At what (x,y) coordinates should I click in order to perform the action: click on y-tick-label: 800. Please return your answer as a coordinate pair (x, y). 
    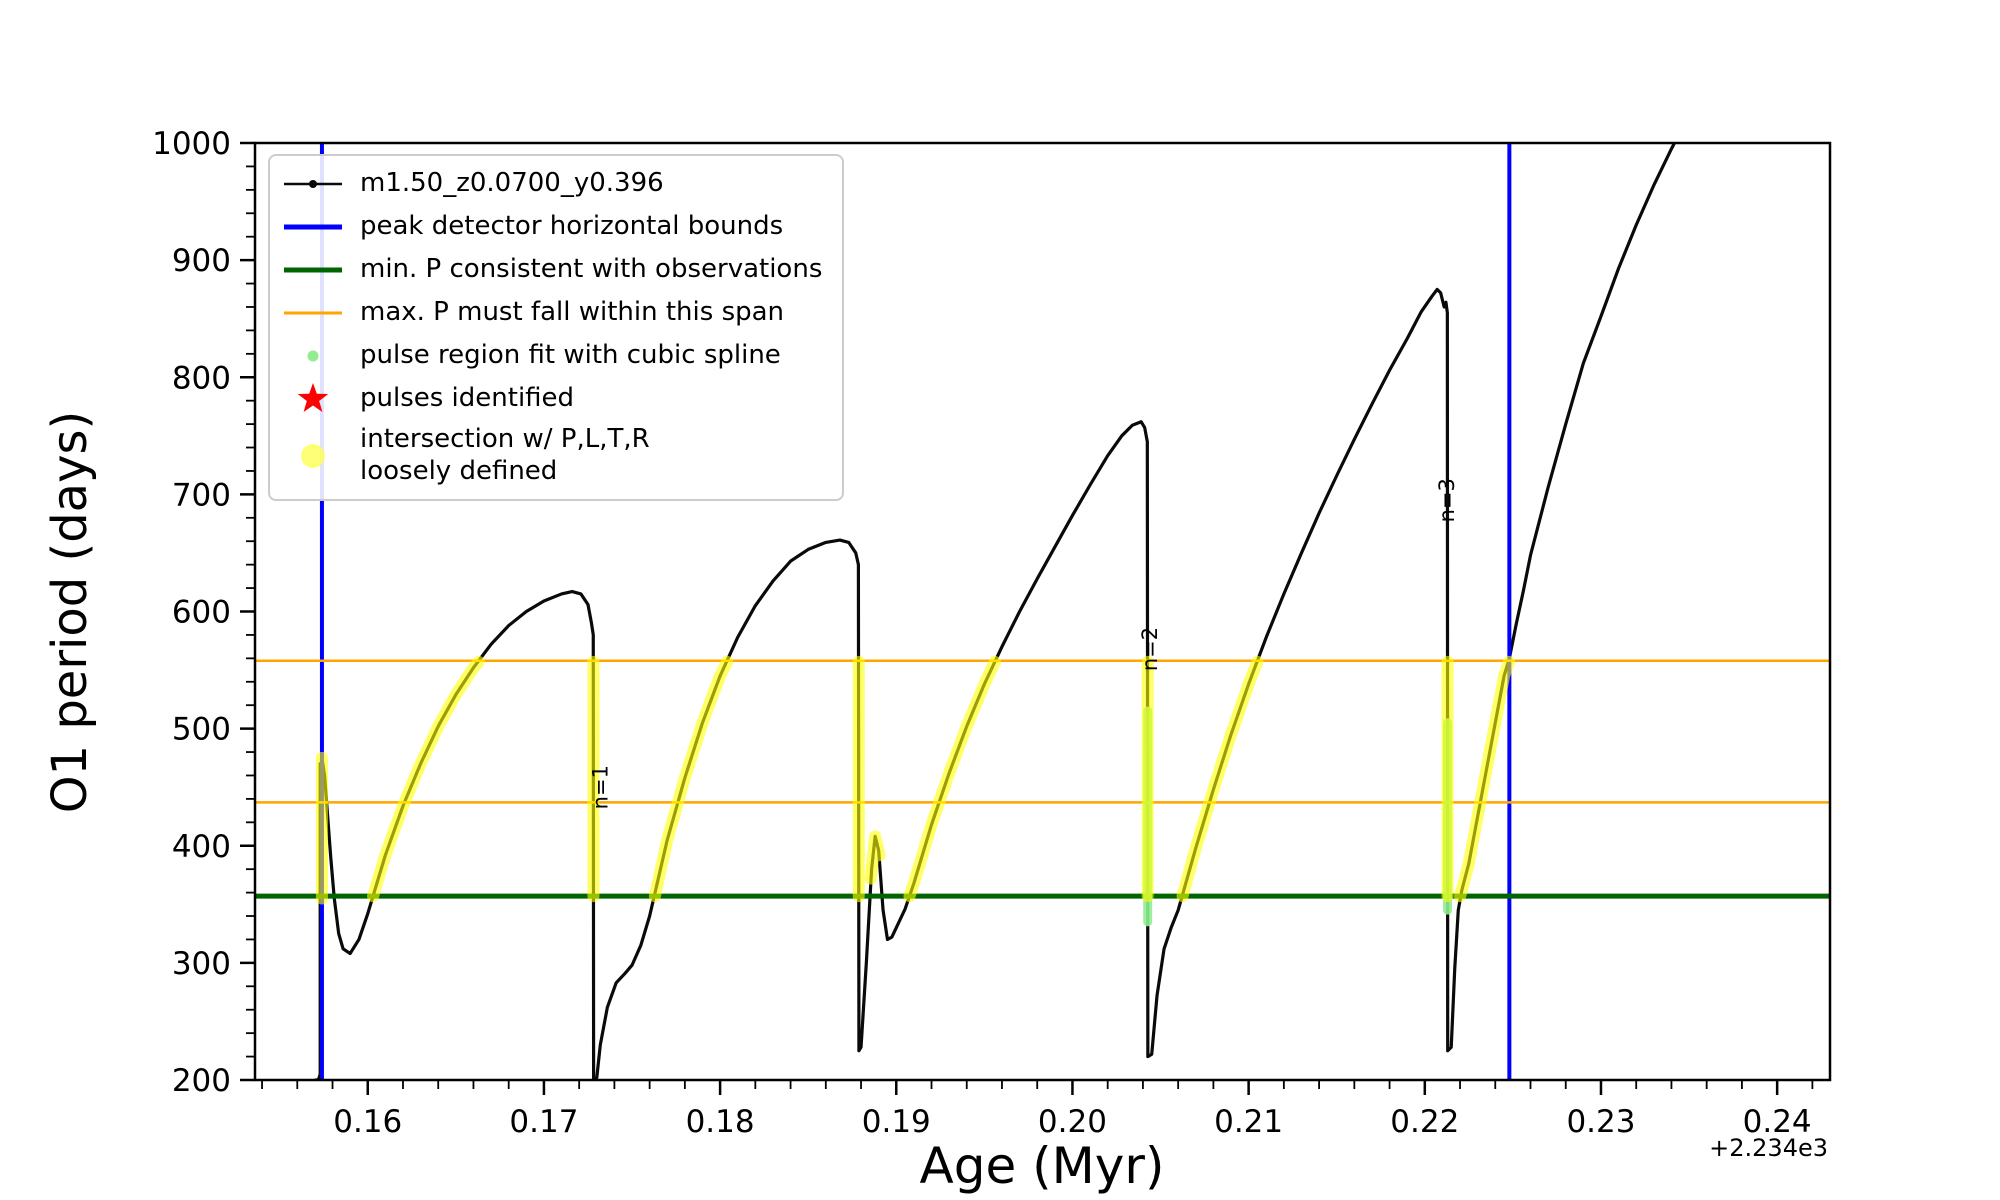
    Looking at the image, I should click on (201, 378).